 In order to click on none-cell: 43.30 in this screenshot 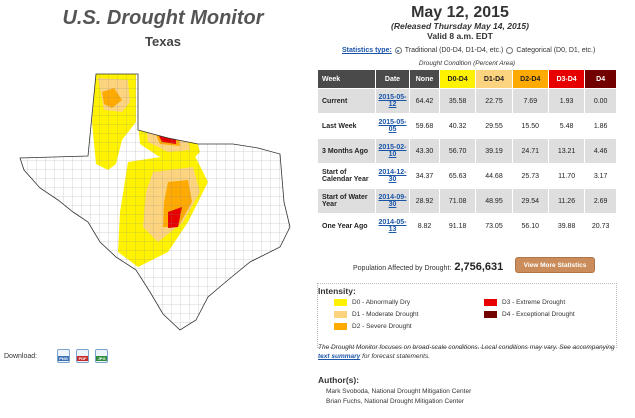, I will do `click(424, 151)`.